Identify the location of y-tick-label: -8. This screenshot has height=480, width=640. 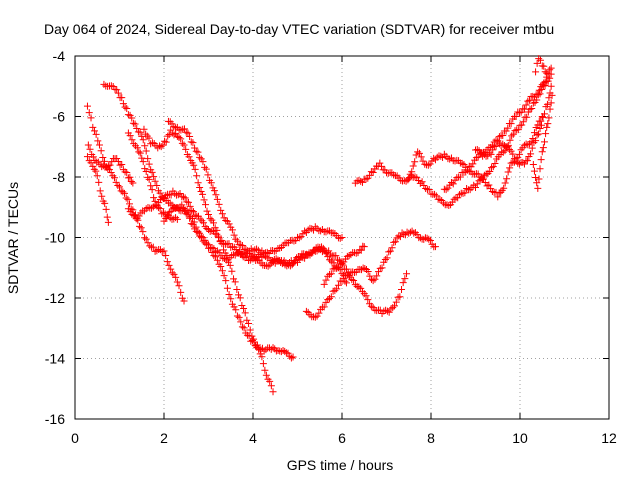
(59, 177).